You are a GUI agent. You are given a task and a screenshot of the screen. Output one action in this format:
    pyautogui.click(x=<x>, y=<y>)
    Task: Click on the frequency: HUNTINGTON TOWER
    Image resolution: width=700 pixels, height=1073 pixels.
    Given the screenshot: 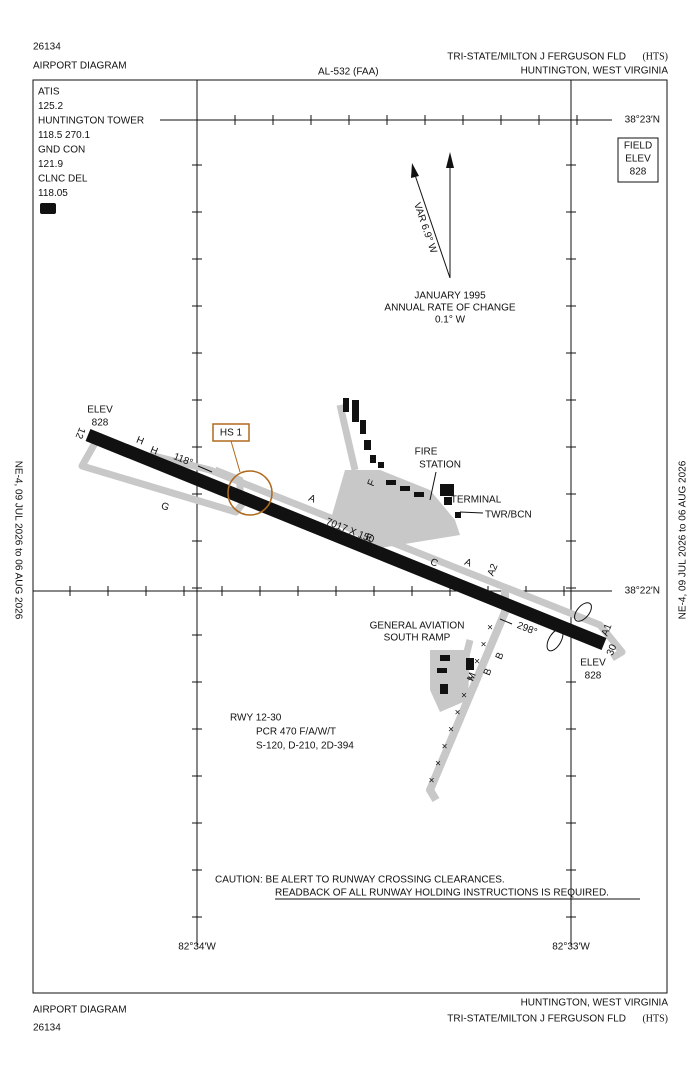 What is the action you would take?
    pyautogui.click(x=91, y=121)
    